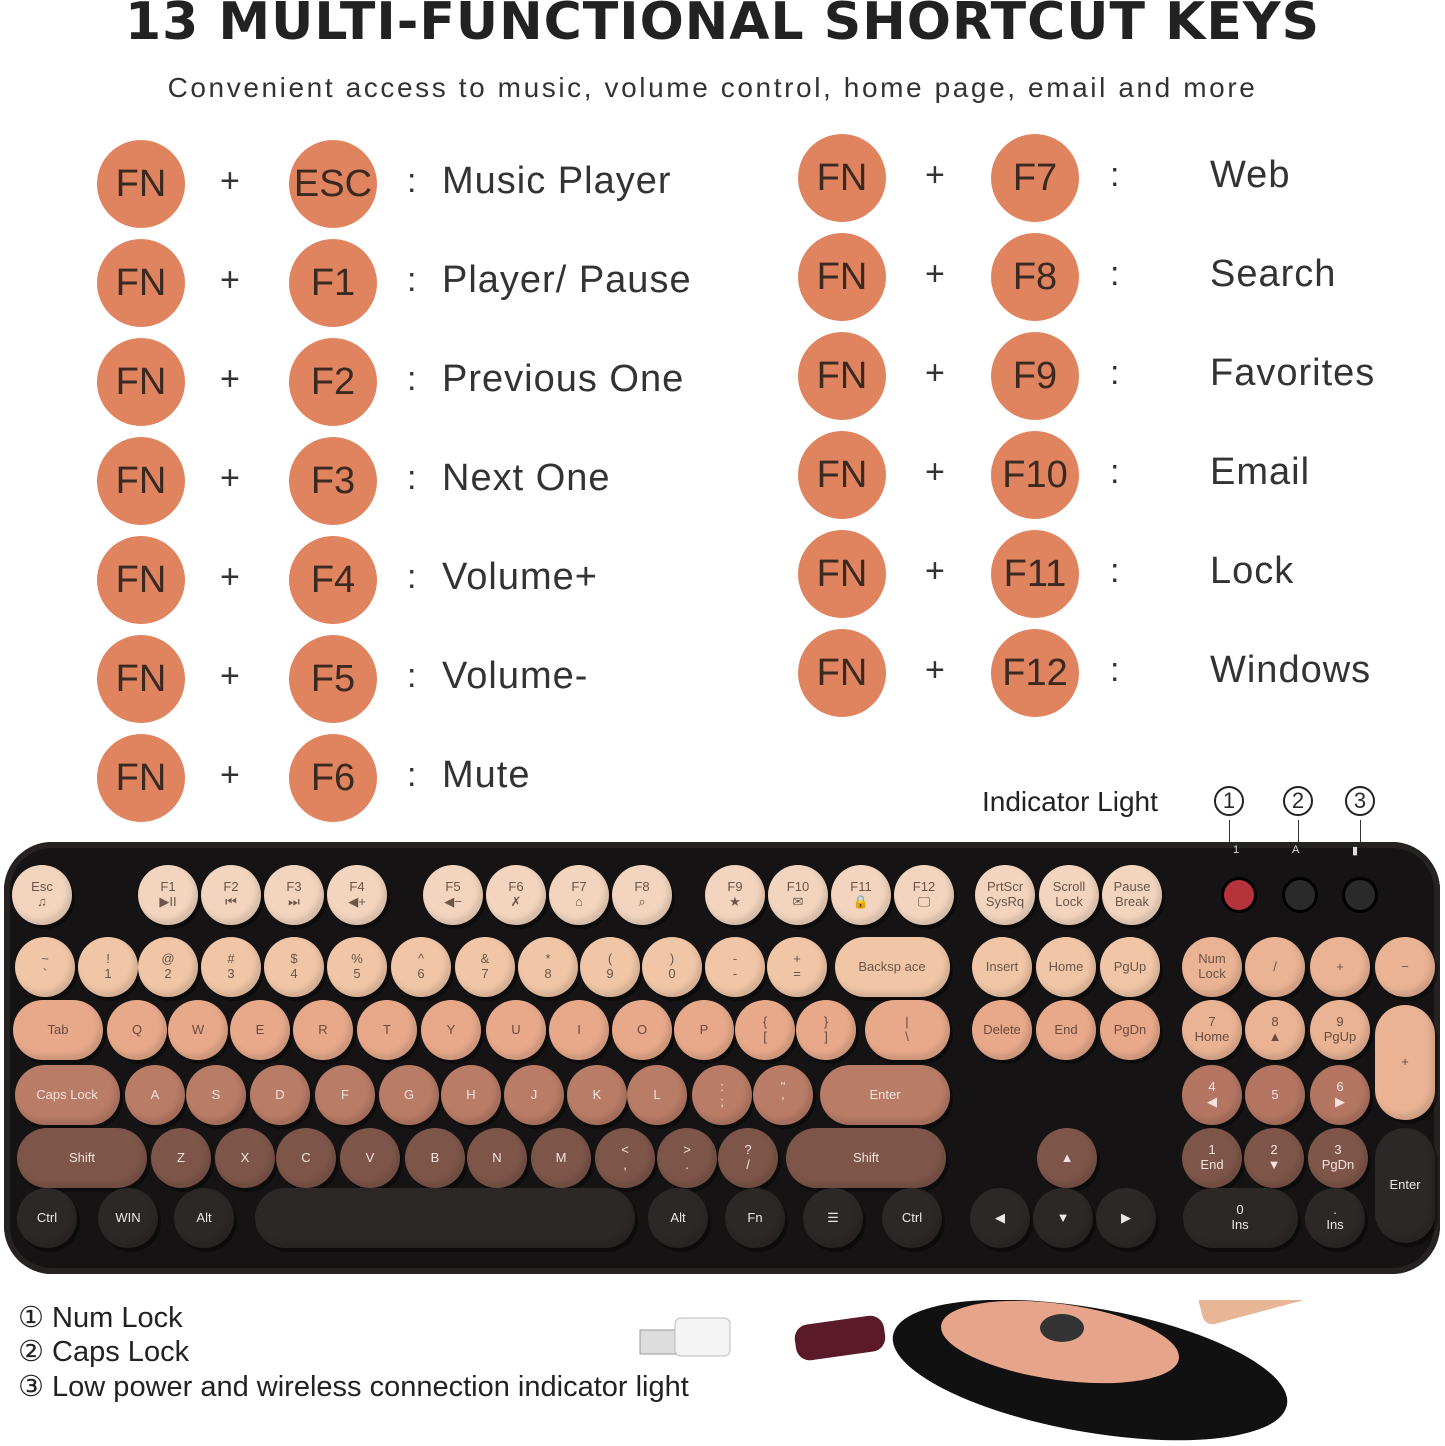 Image resolution: width=1445 pixels, height=1446 pixels. Describe the element at coordinates (42, 895) in the screenshot. I see `key-esc: Esc ♫` at that location.